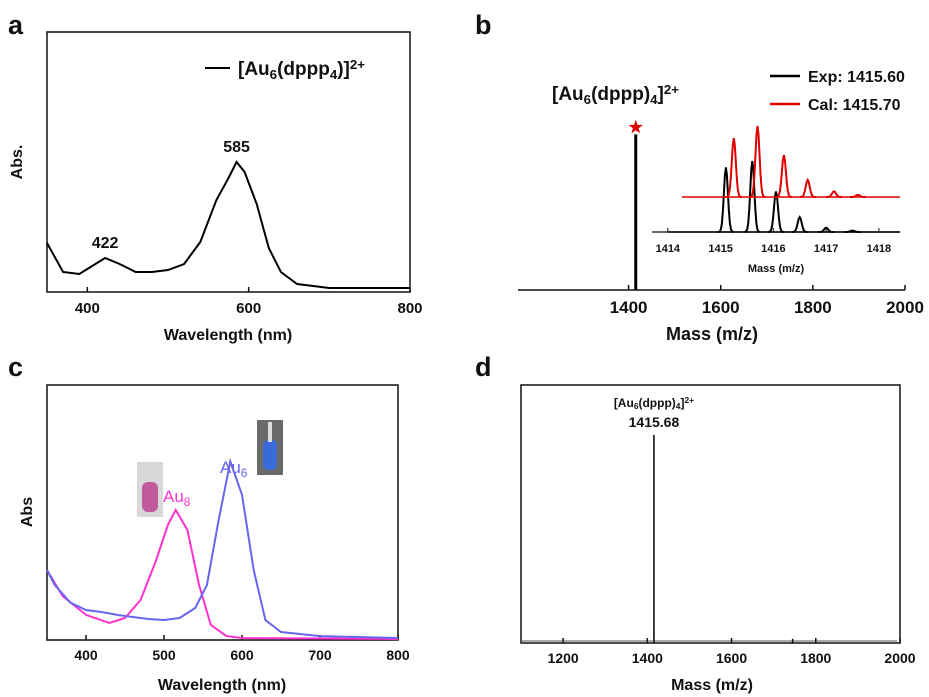  I want to click on y-axis-label: Abs., so click(17, 162).